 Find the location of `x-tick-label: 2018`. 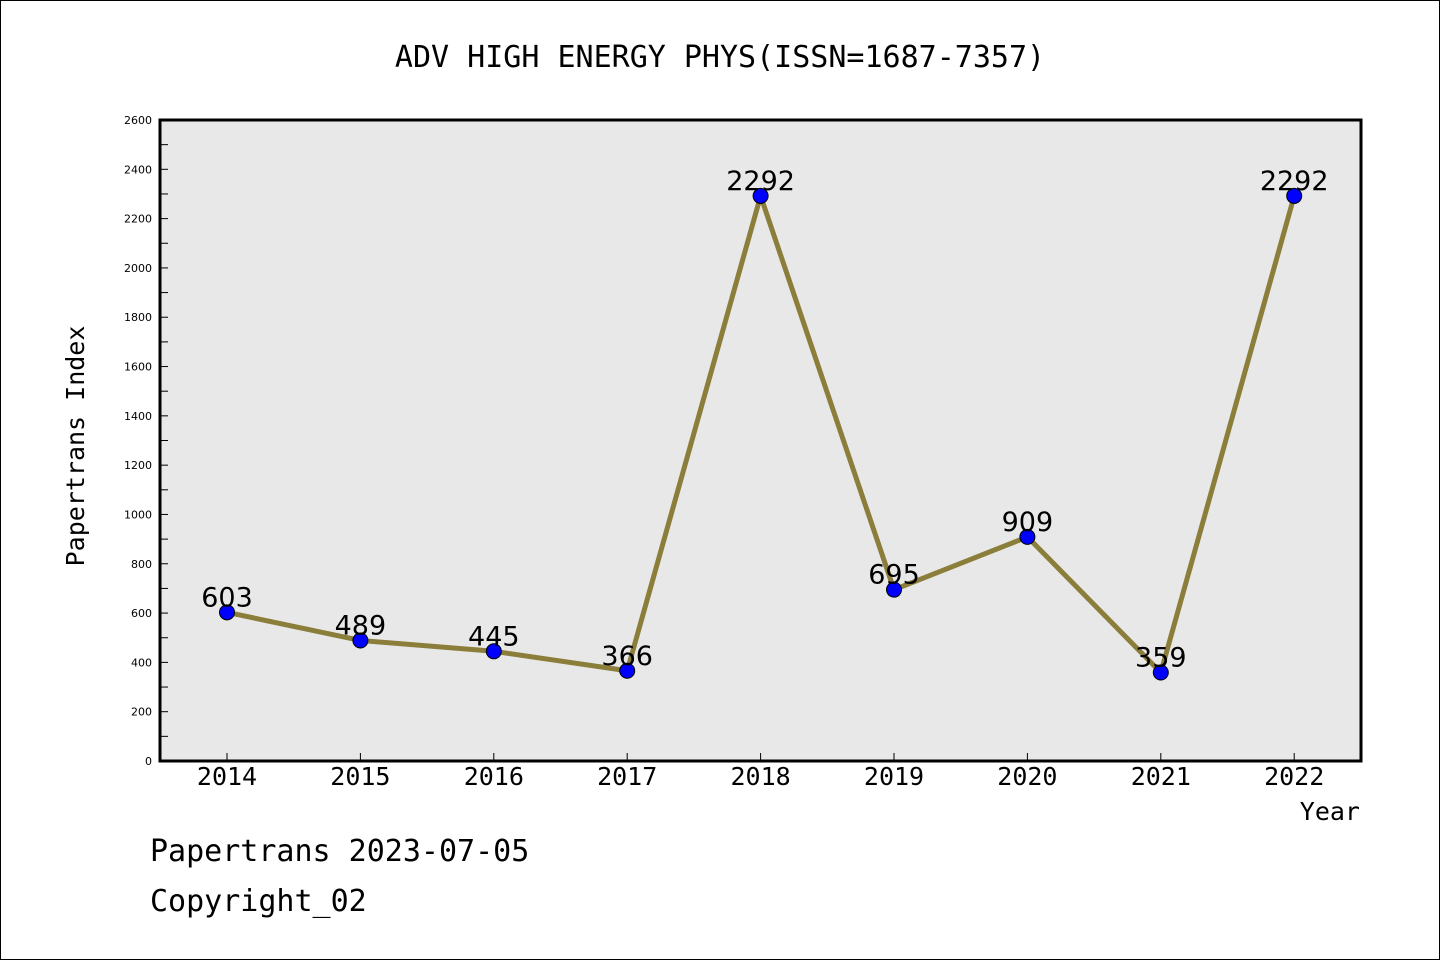

x-tick-label: 2018 is located at coordinates (760, 776).